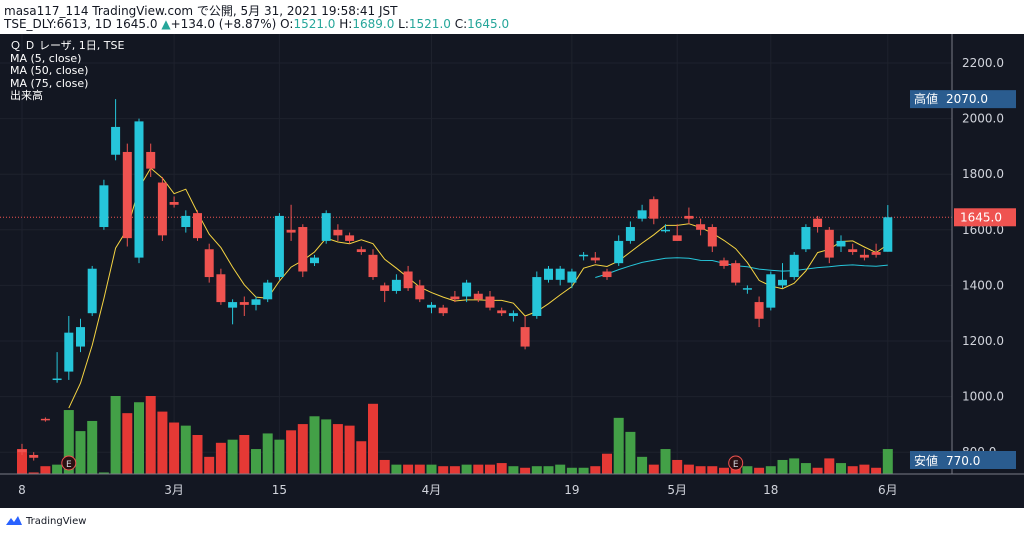 Image resolution: width=1024 pixels, height=536 pixels. What do you see at coordinates (67, 45) in the screenshot?
I see `legend-symbol: Ｑ Ｄ レーザ, 1日, TSE` at bounding box center [67, 45].